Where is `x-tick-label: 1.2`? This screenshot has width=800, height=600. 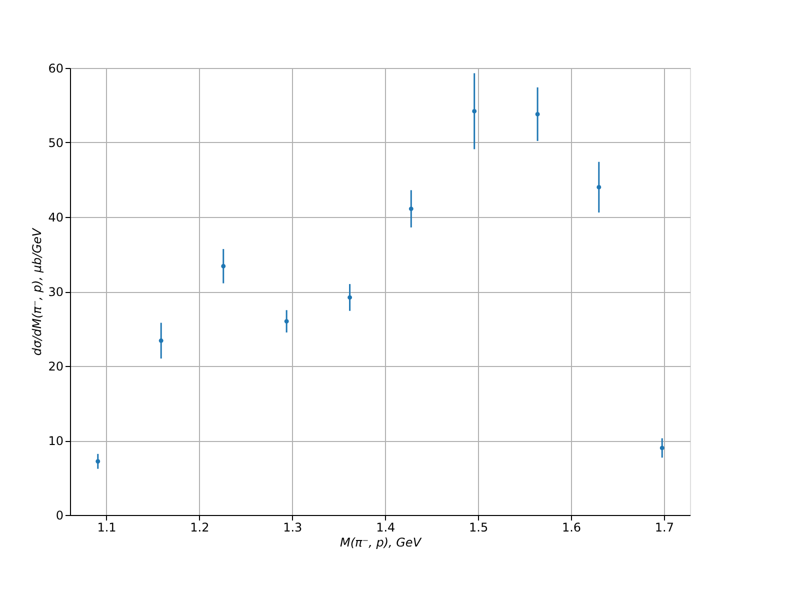 x-tick-label: 1.2 is located at coordinates (200, 527).